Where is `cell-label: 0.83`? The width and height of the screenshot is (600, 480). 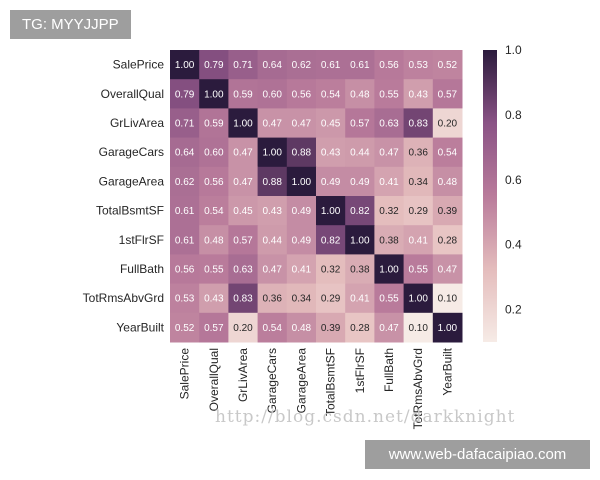 cell-label: 0.83 is located at coordinates (243, 299).